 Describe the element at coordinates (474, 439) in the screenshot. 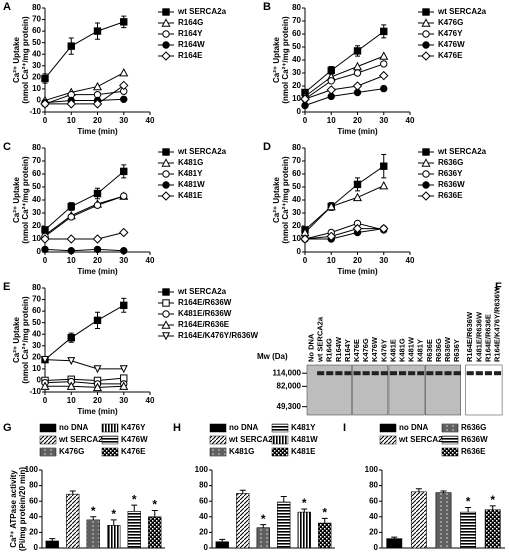

I see `legend-label: R636W` at that location.